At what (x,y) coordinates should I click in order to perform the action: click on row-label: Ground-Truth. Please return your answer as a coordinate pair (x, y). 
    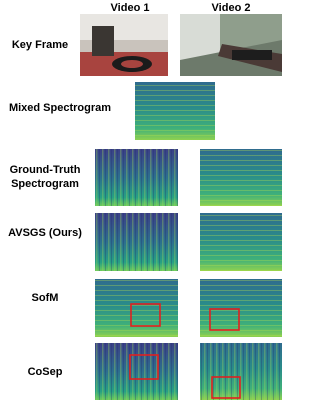
    Looking at the image, I should click on (45, 170).